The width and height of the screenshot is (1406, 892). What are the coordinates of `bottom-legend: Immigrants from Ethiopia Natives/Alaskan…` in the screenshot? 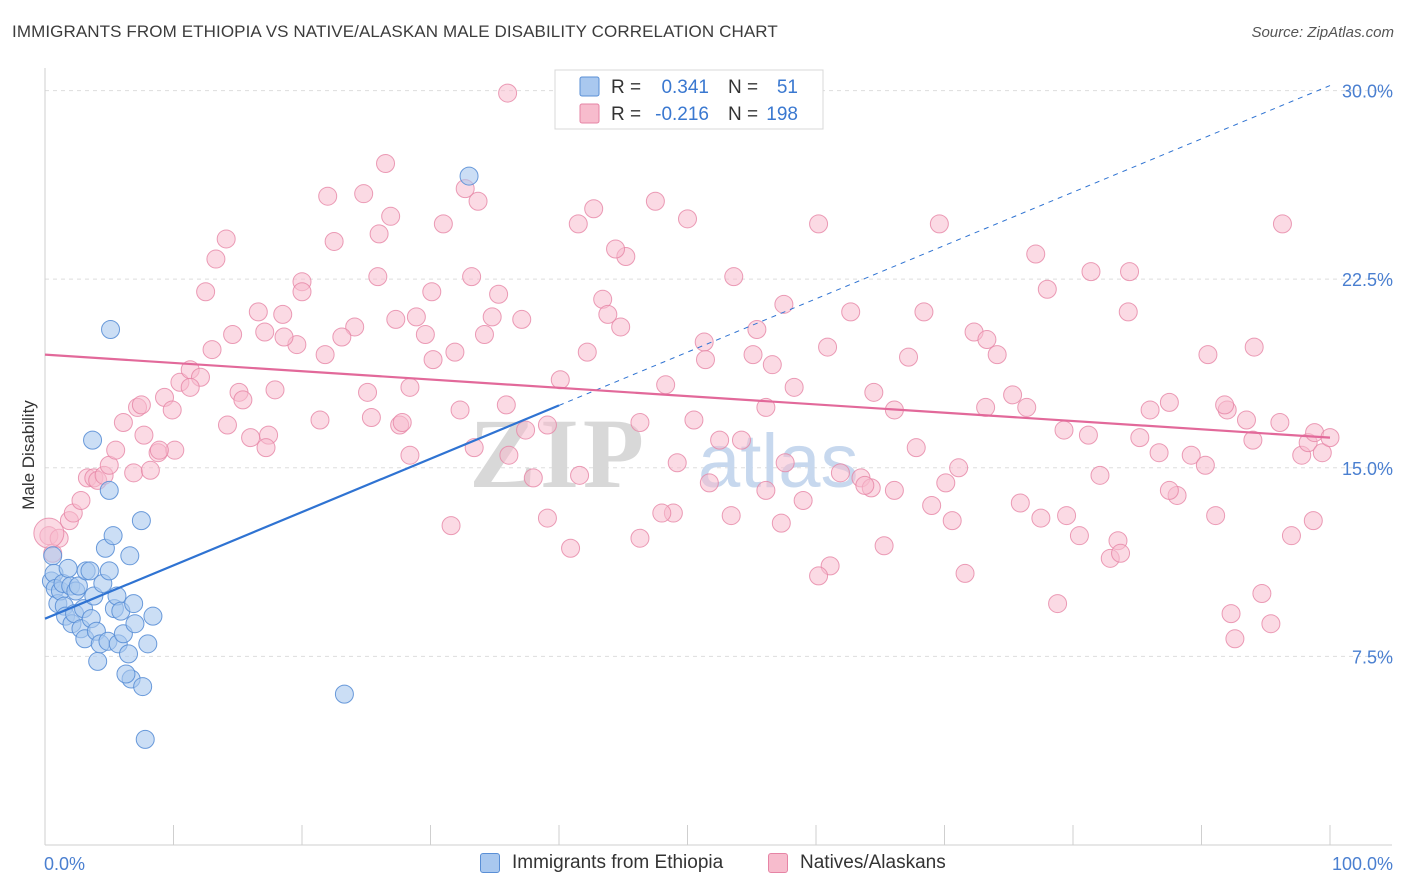 It's located at (703, 865).